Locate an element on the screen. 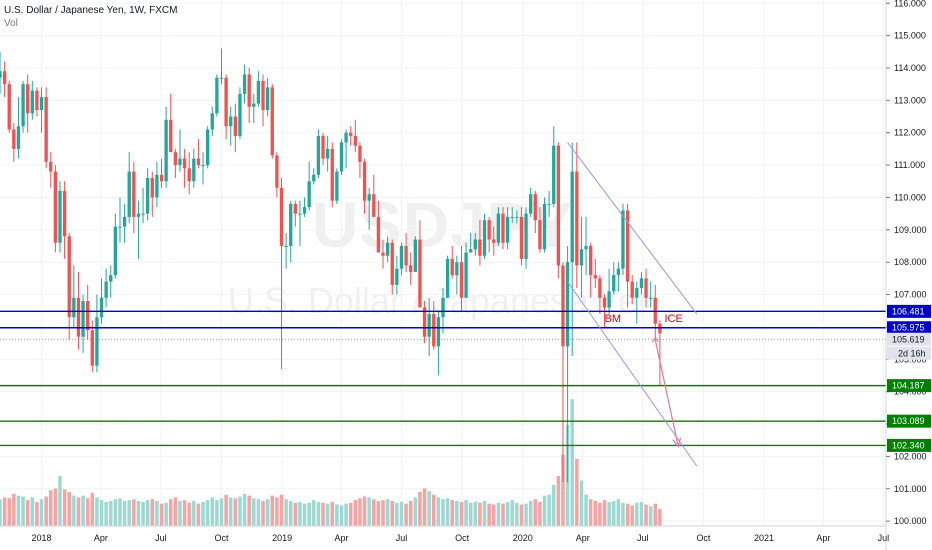  projection-arrow is located at coordinates (666, 393).